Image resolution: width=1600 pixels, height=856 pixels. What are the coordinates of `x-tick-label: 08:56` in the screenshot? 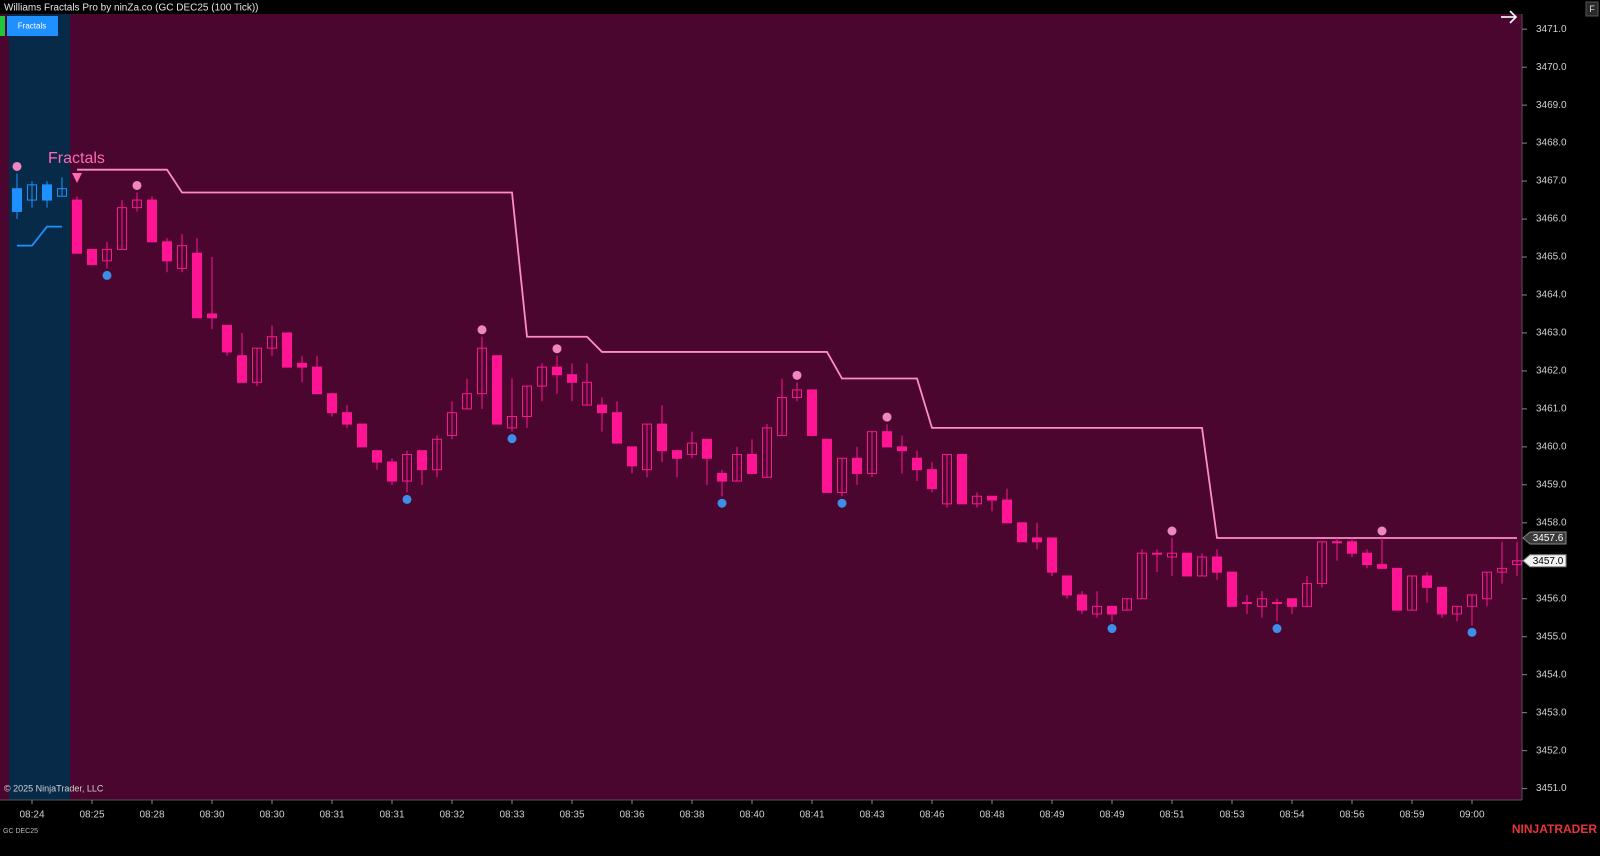 It's located at (1351, 815).